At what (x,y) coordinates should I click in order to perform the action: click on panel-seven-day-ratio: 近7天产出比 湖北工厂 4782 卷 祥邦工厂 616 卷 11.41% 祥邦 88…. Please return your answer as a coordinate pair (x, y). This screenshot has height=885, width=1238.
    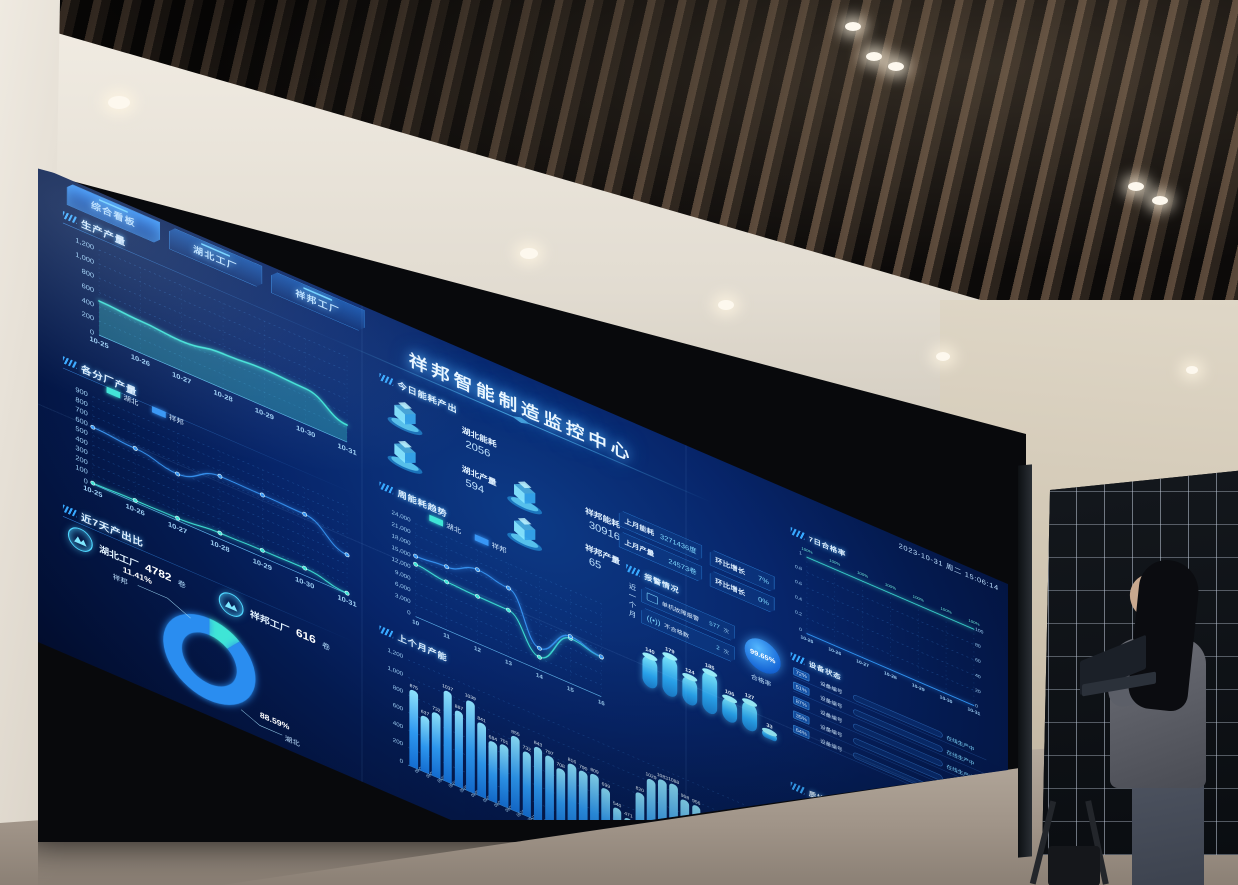
    Looking at the image, I should click on (209, 636).